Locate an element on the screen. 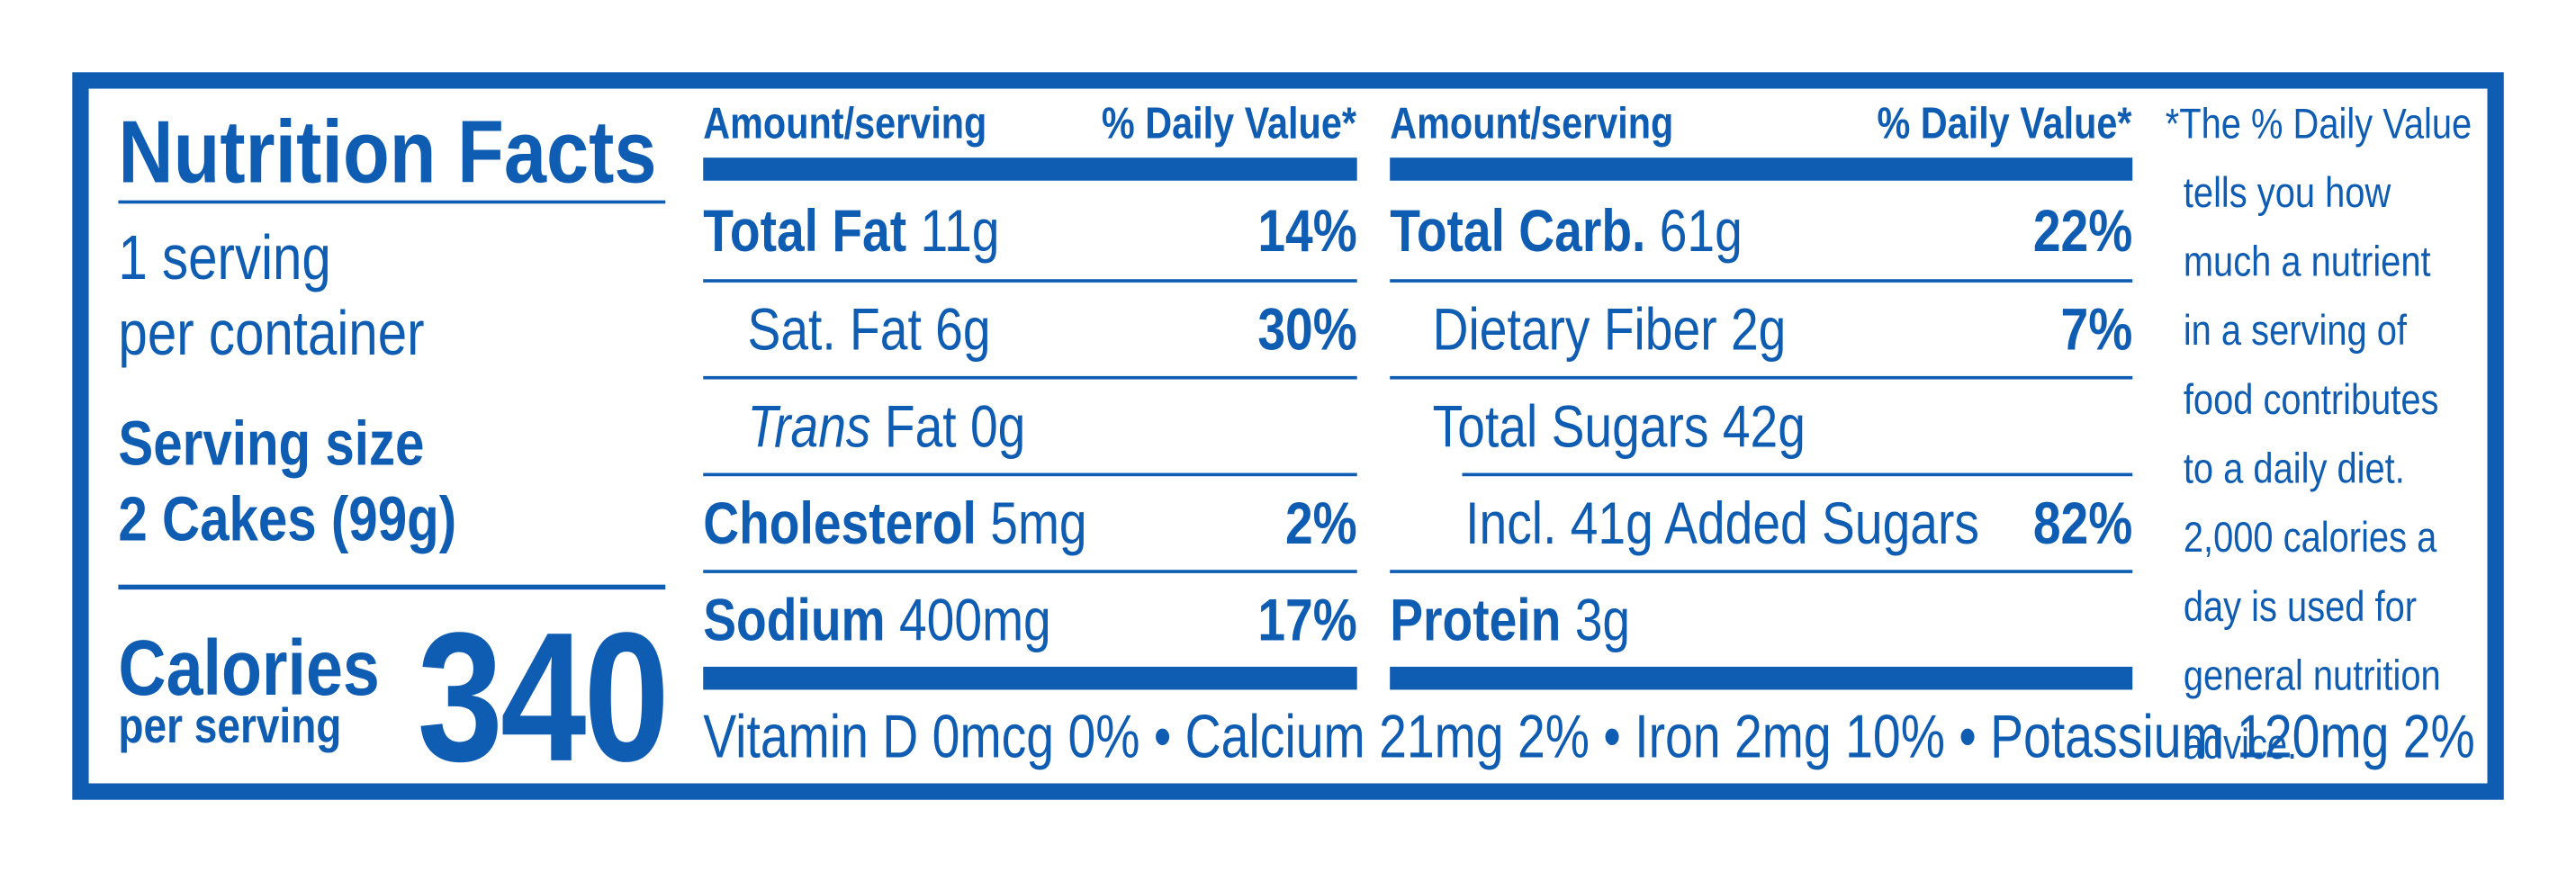 The width and height of the screenshot is (2576, 872). nutrient-amount: 400mg is located at coordinates (974, 620).